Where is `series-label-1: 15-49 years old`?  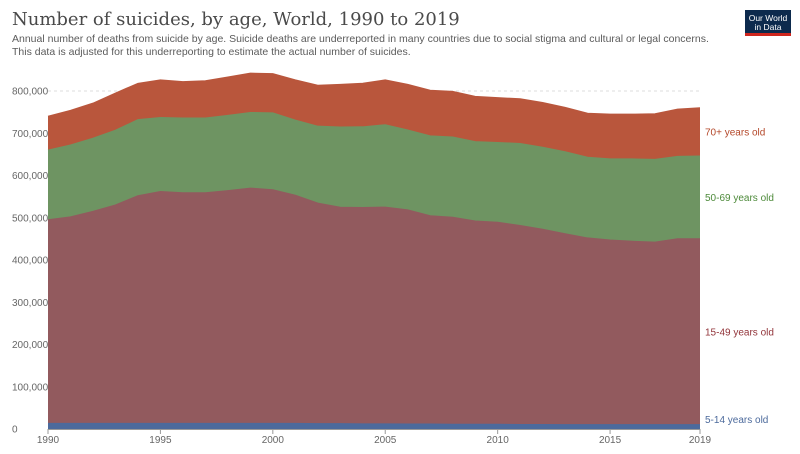 series-label-1: 15-49 years old is located at coordinates (739, 332).